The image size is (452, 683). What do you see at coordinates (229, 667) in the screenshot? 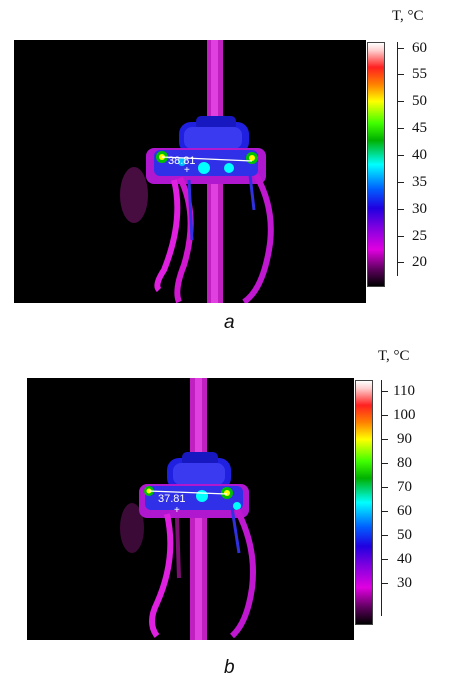
I see `panel-caption: b` at bounding box center [229, 667].